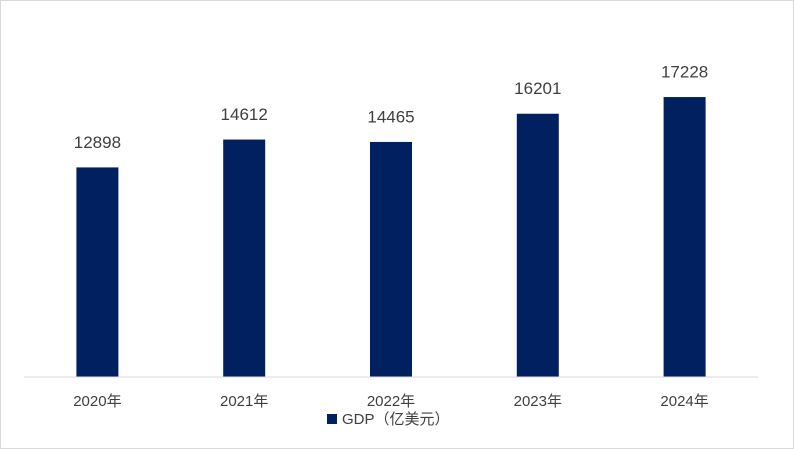 This screenshot has height=449, width=794. What do you see at coordinates (391, 401) in the screenshot?
I see `x-tick-label: 2022年` at bounding box center [391, 401].